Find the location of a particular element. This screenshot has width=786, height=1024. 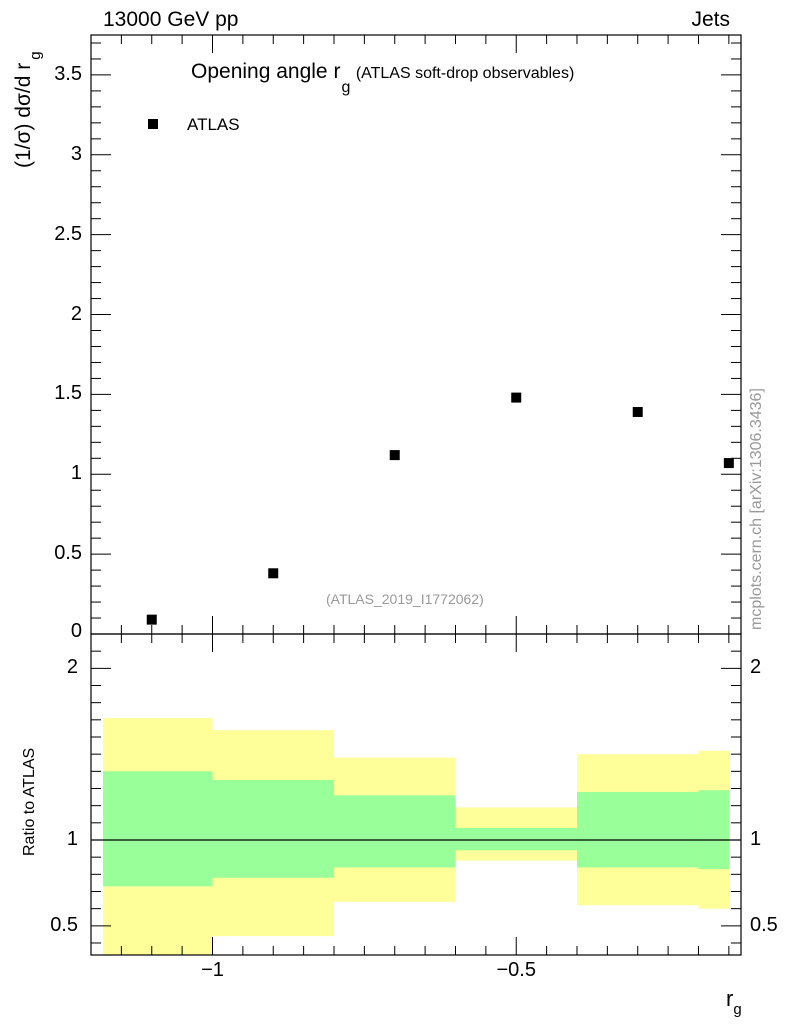

main-title-suffix: (ATLAS soft-drop observables) is located at coordinates (465, 73).